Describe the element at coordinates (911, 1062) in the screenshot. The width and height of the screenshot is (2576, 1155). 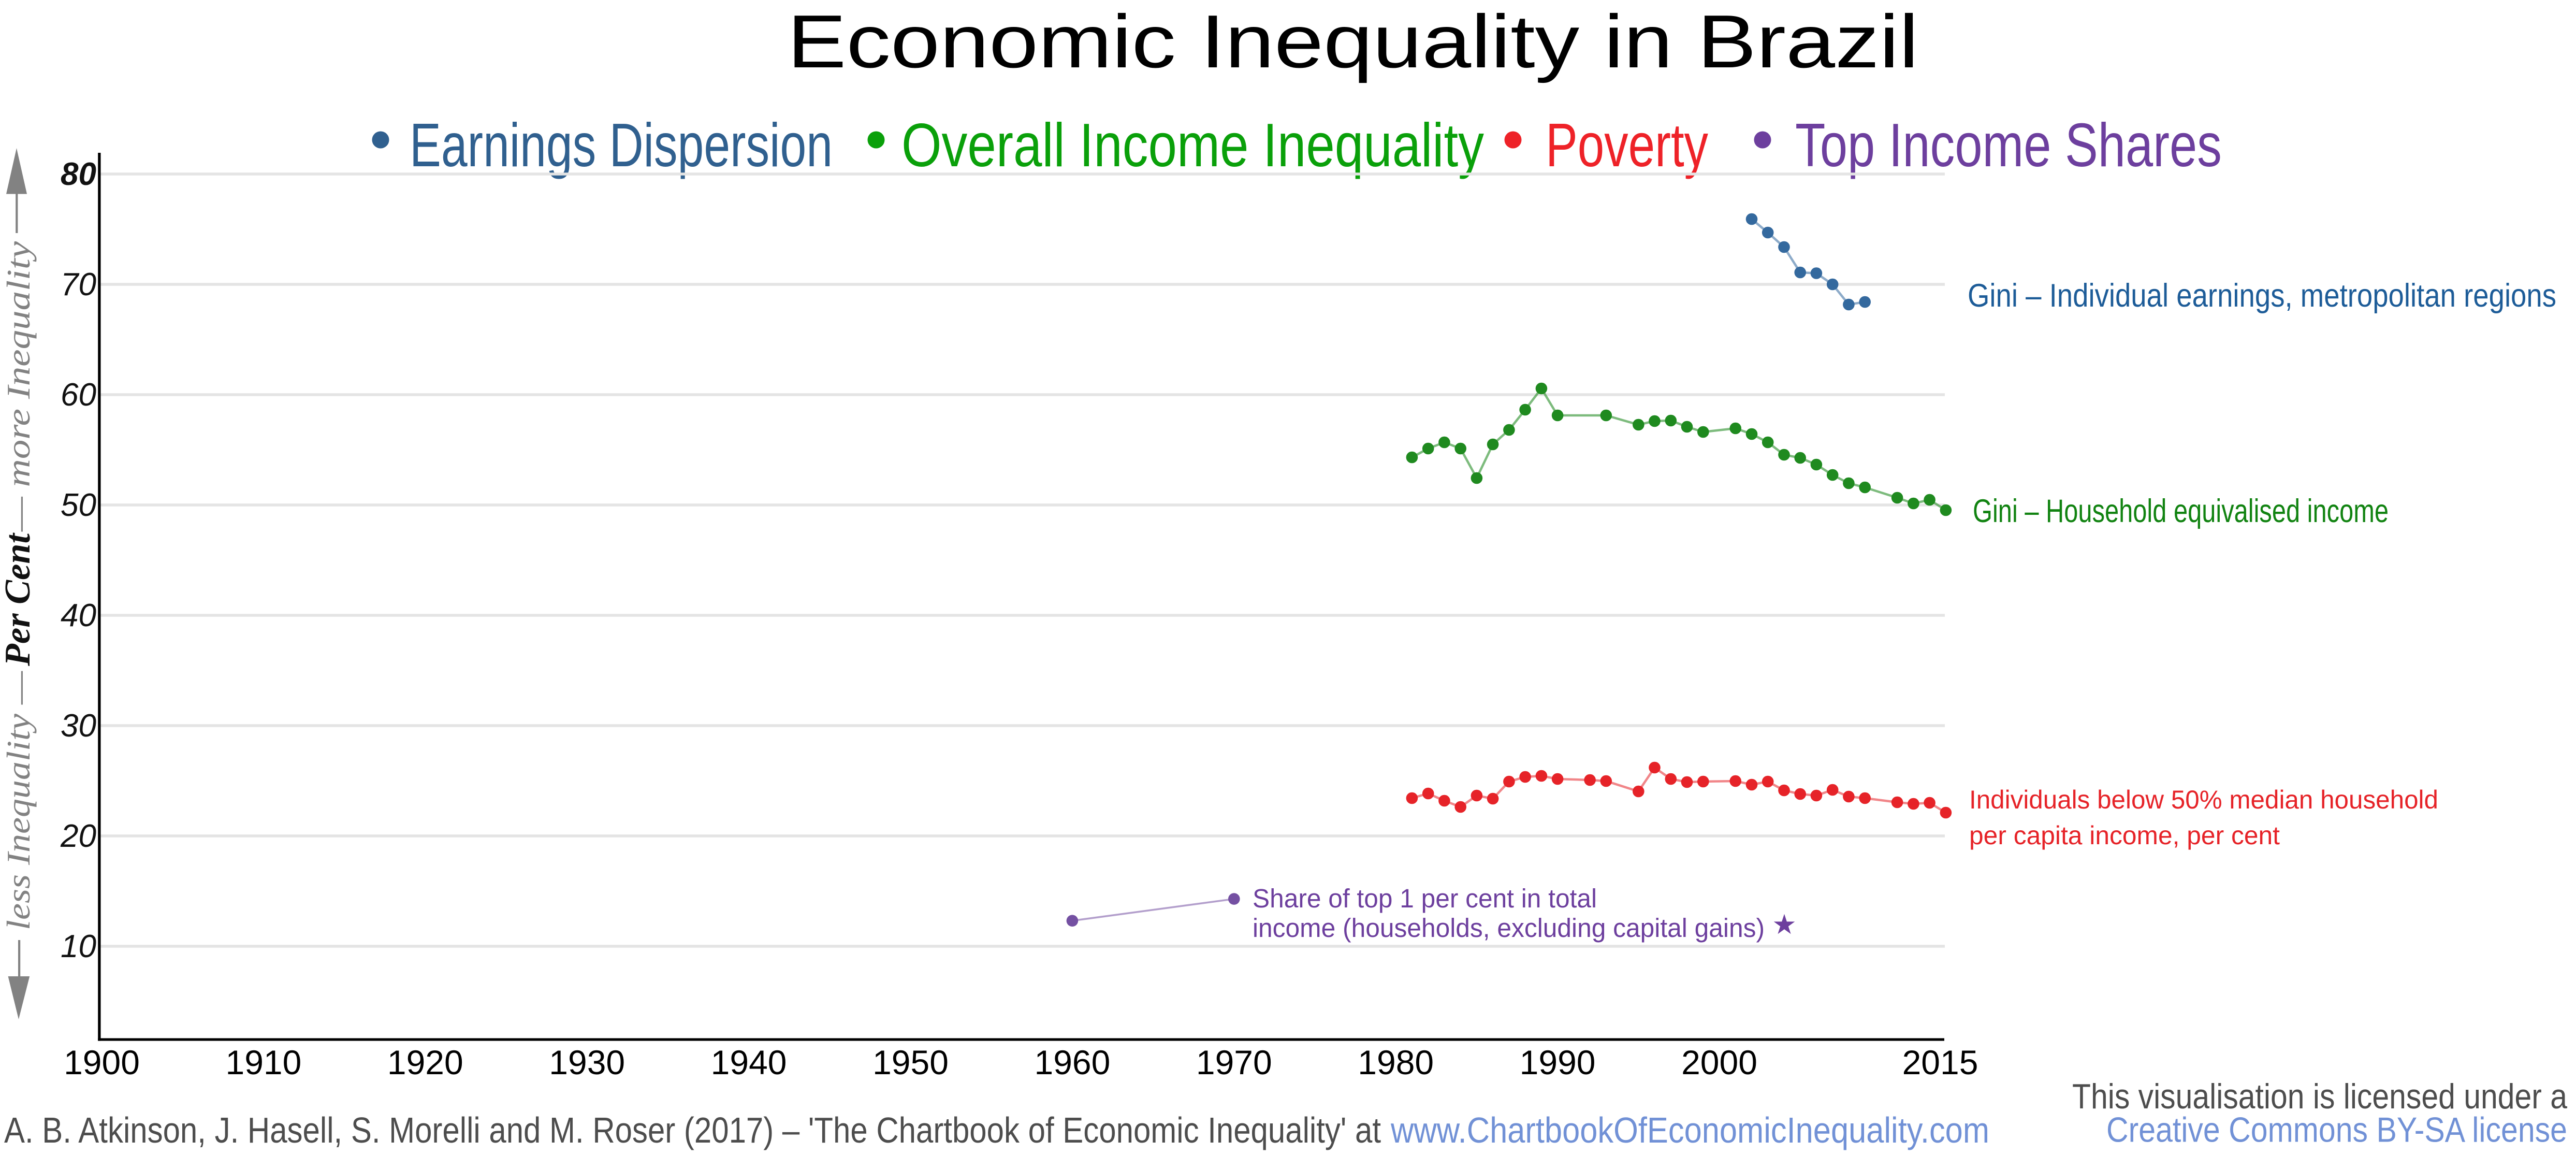
I see `svg-text: 1950` at that location.